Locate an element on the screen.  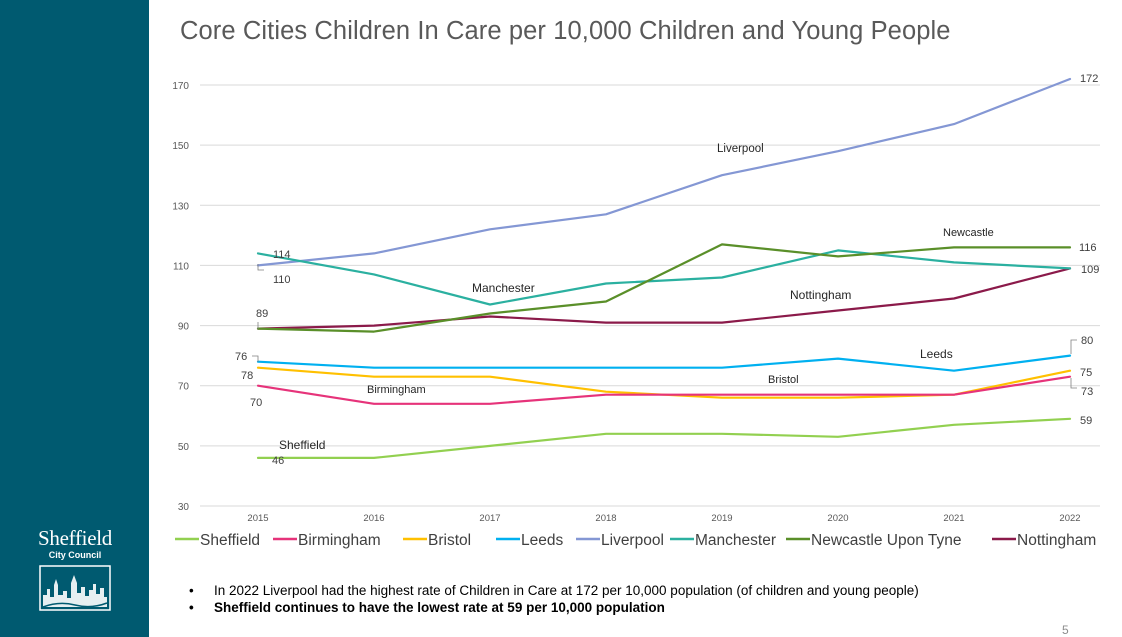
data-label-bristol-2022: 75 is located at coordinates (1086, 373).